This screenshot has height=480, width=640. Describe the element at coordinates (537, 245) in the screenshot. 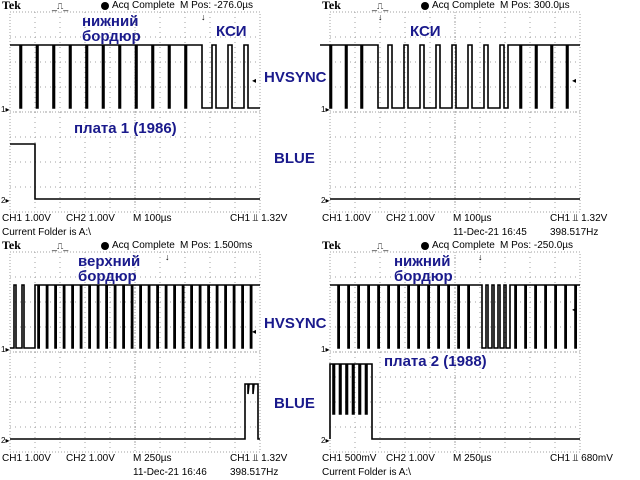

I see `m-pos: M Pos: -250.0µs` at that location.